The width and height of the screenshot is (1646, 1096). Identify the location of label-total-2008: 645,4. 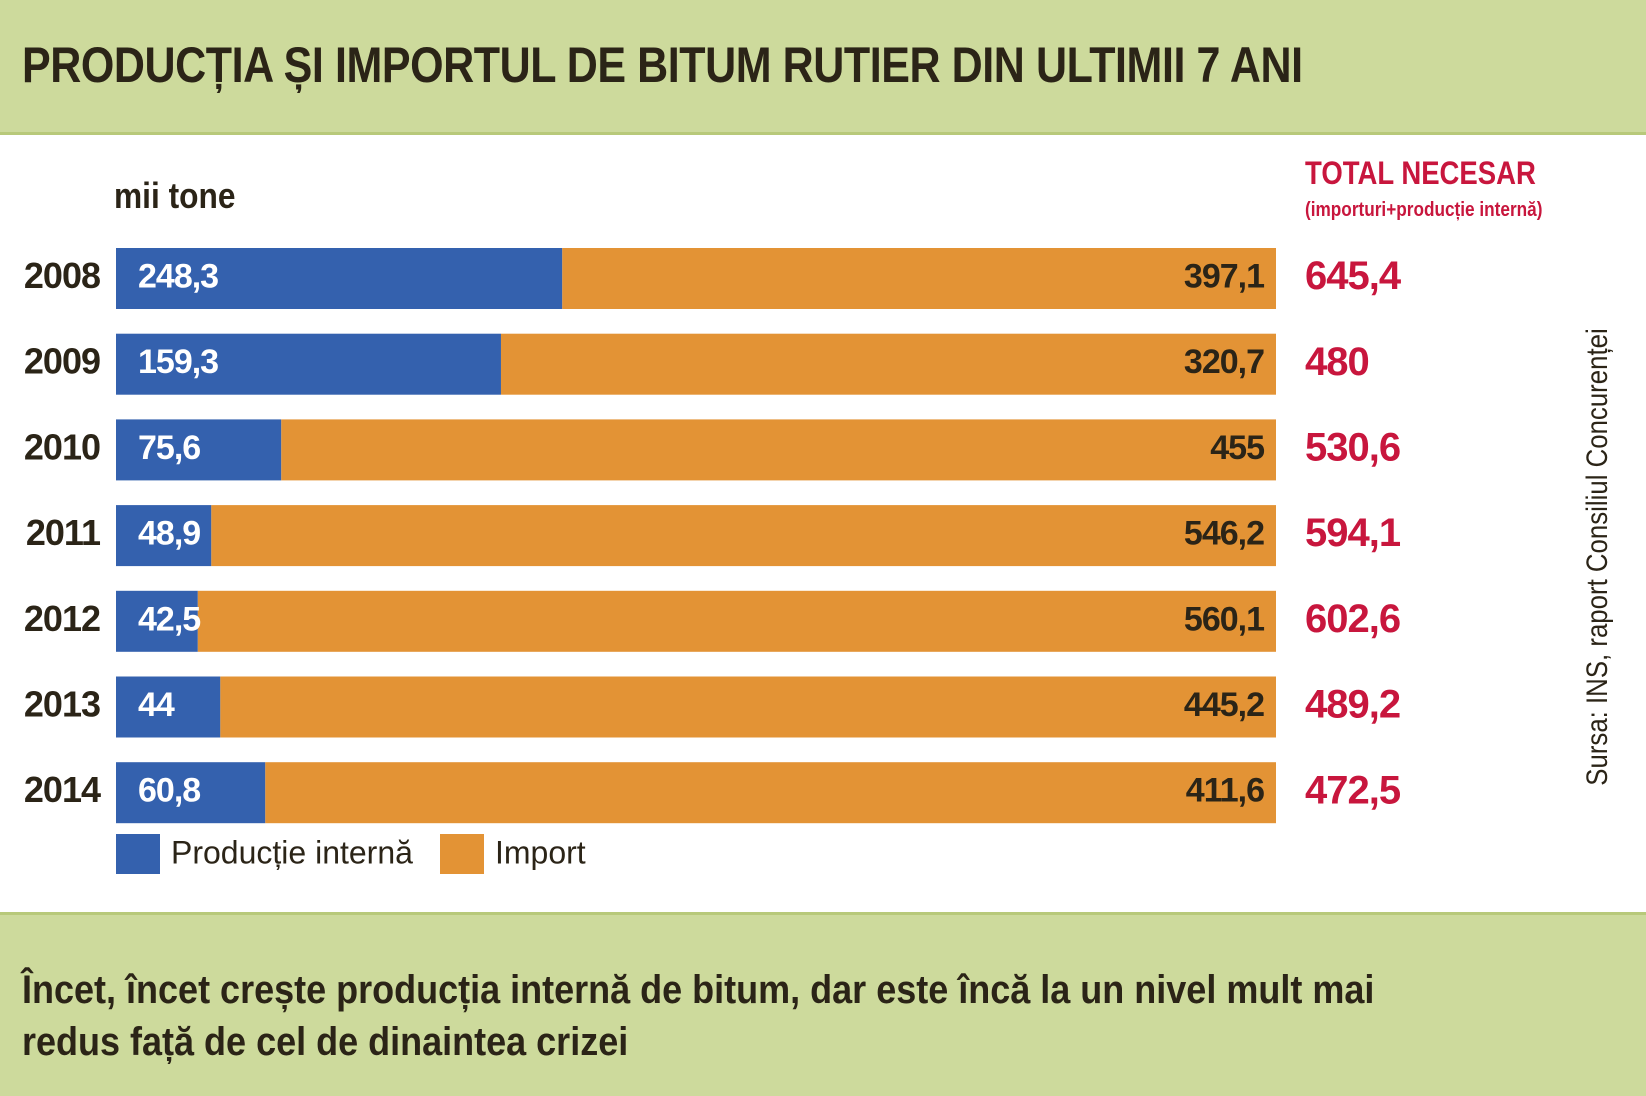
(1353, 276).